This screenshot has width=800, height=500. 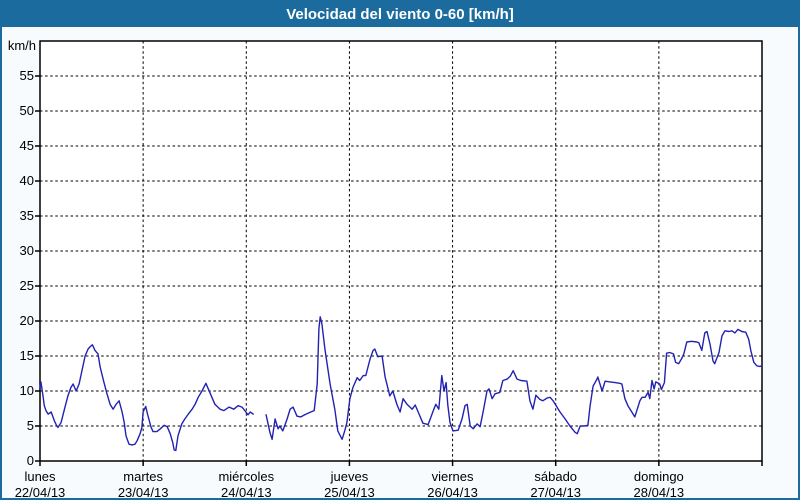 What do you see at coordinates (658, 476) in the screenshot?
I see `x-day-label: domingo` at bounding box center [658, 476].